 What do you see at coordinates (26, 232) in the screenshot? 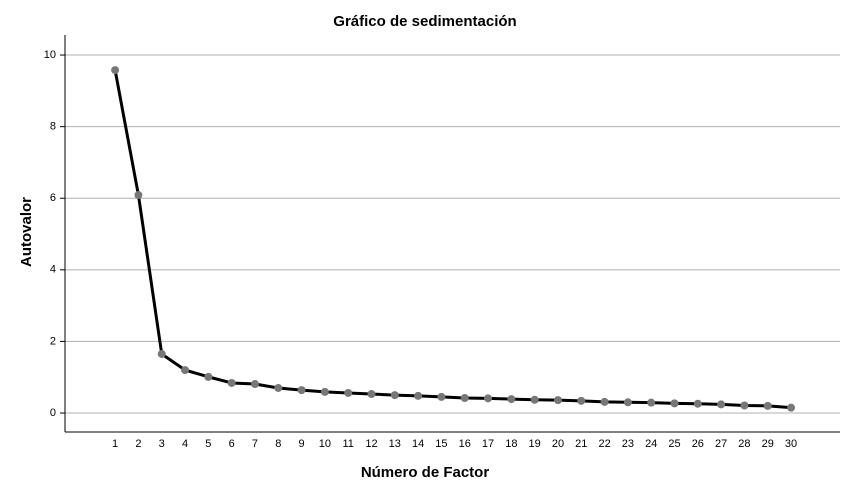
I see `y-axis-title: Autovalor` at bounding box center [26, 232].